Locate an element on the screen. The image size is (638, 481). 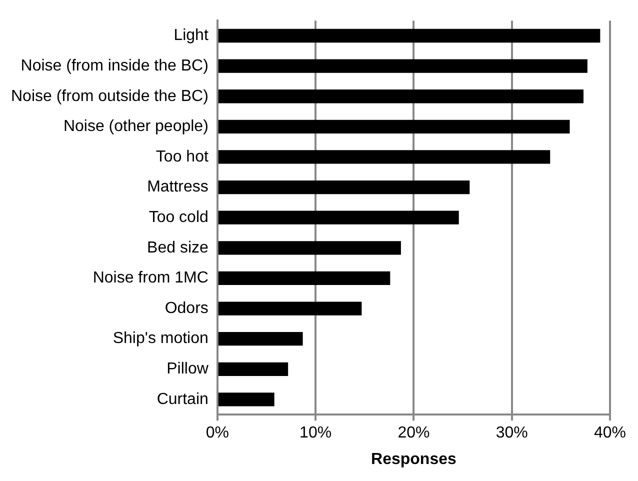
x-tick-label: 10% is located at coordinates (316, 433).